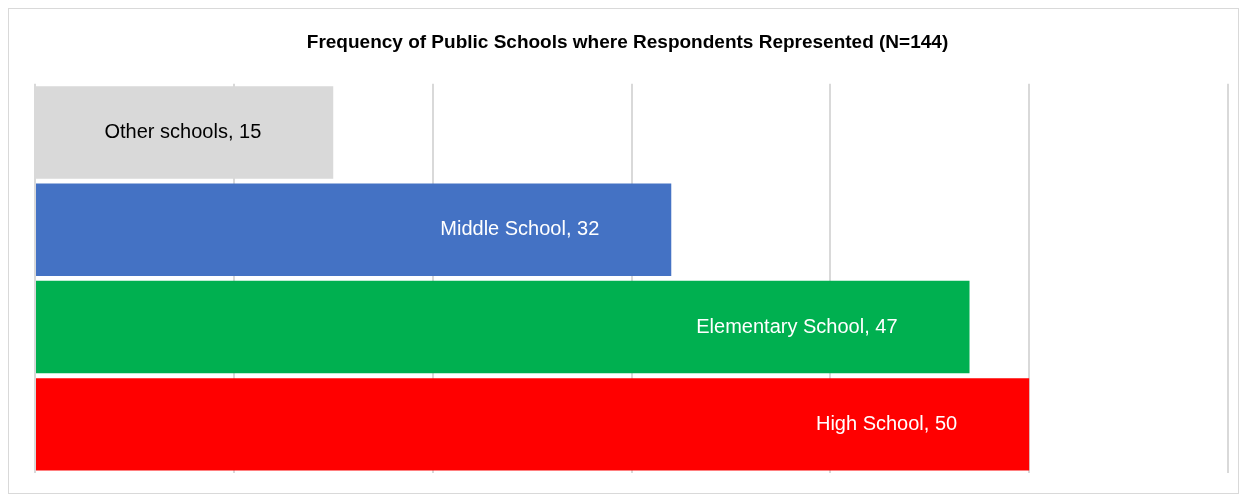 Image resolution: width=1247 pixels, height=502 pixels. What do you see at coordinates (183, 130) in the screenshot?
I see `data-label: Other schools, 15` at bounding box center [183, 130].